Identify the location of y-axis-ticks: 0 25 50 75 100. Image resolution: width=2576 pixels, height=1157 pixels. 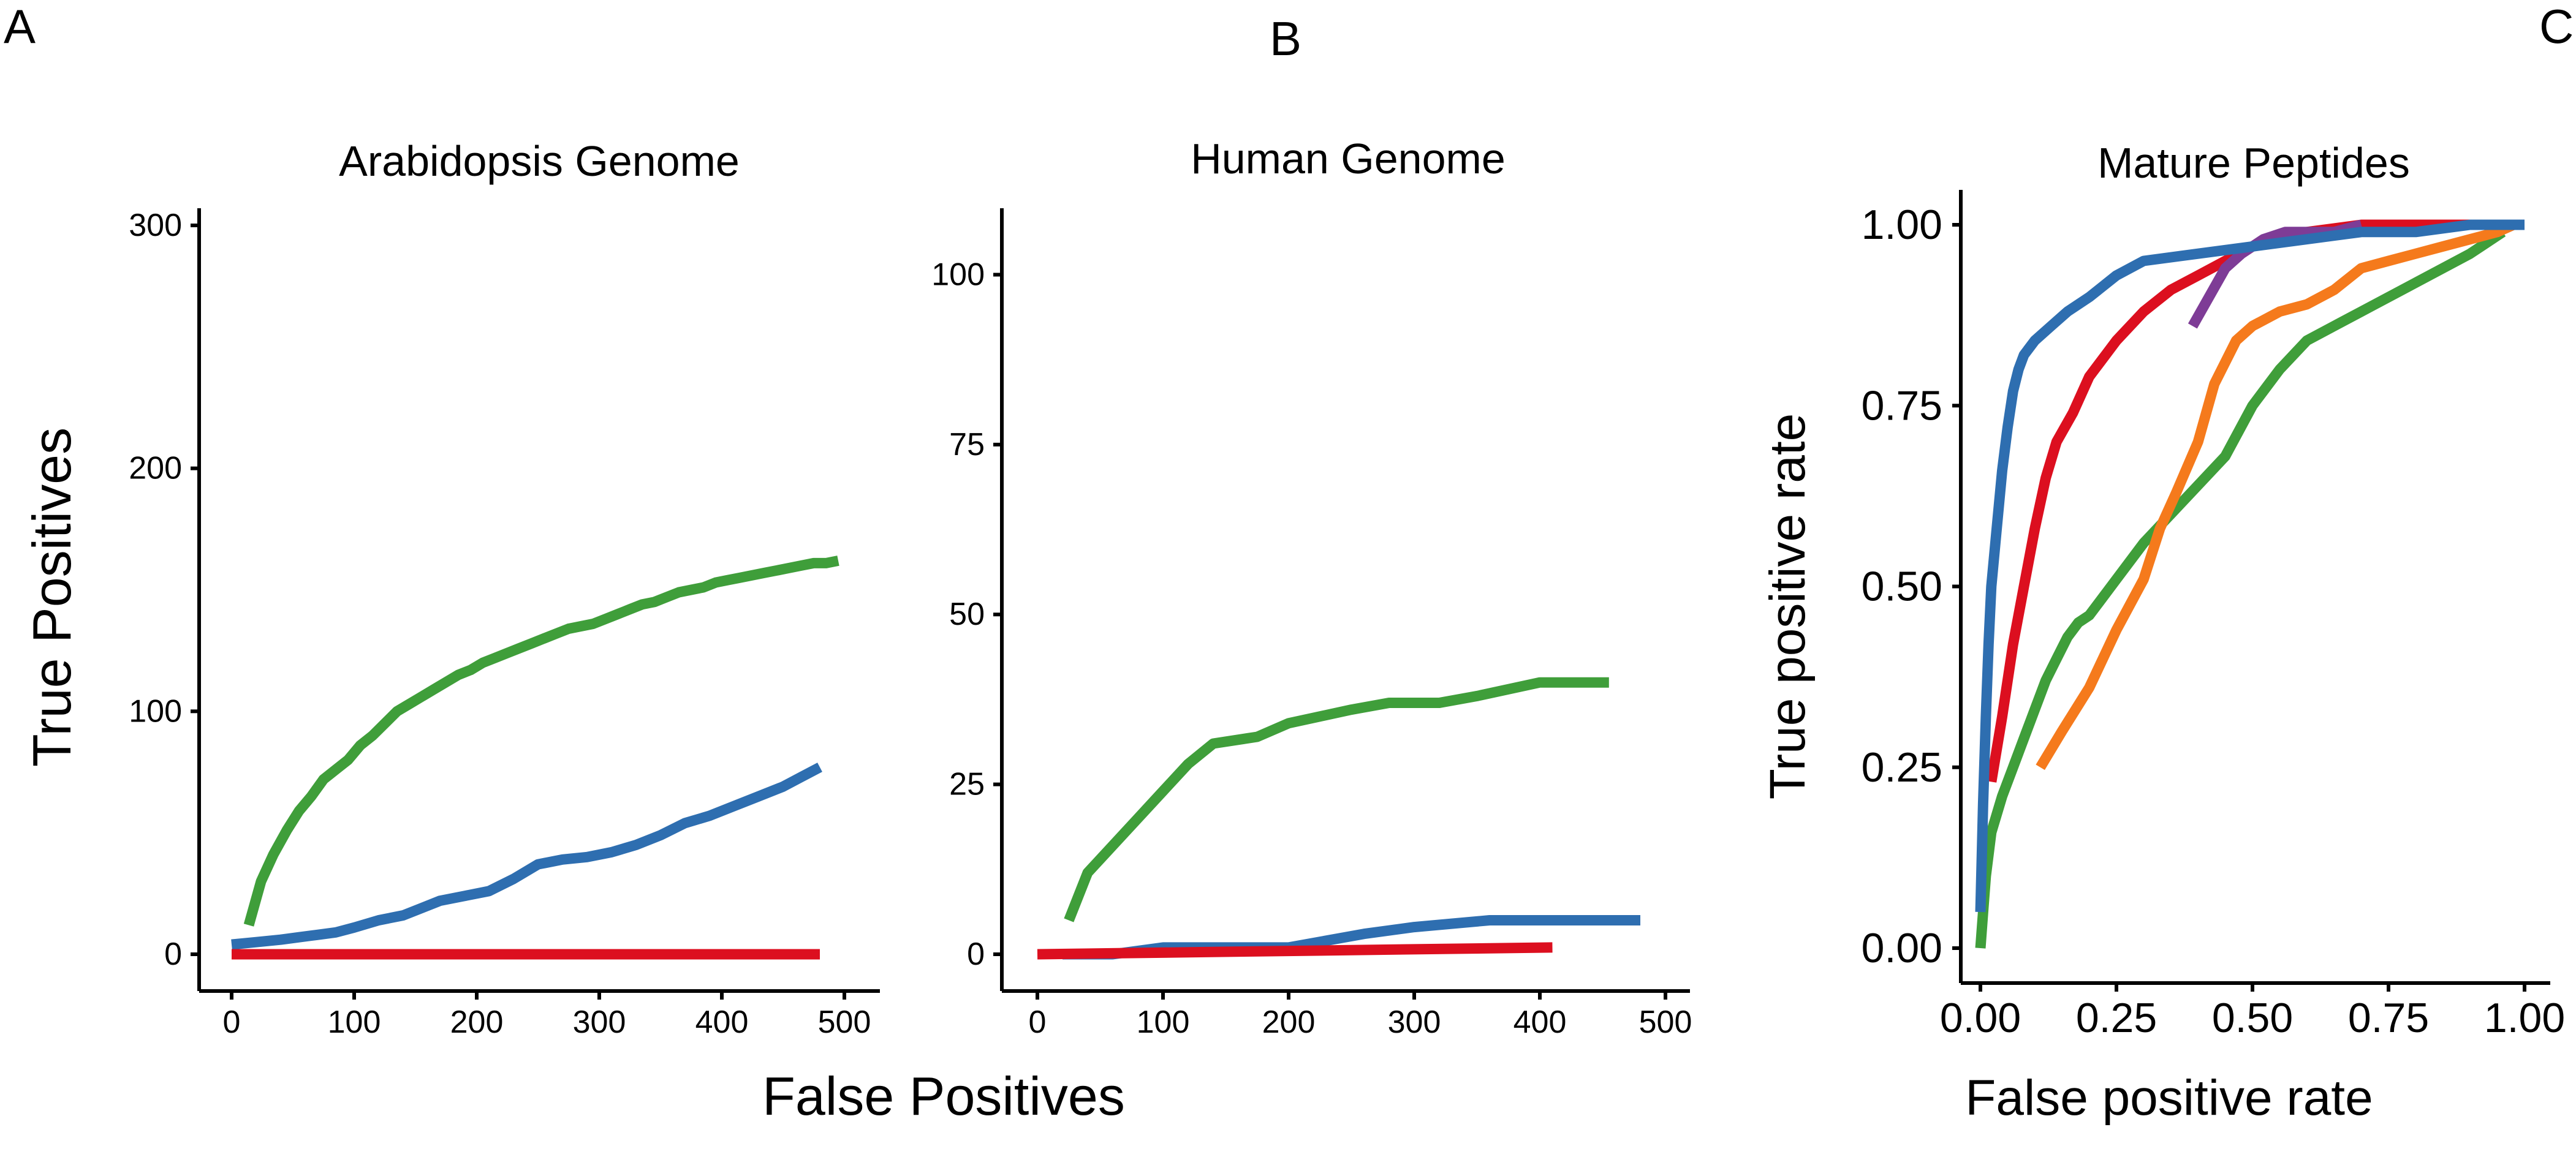
(966, 614).